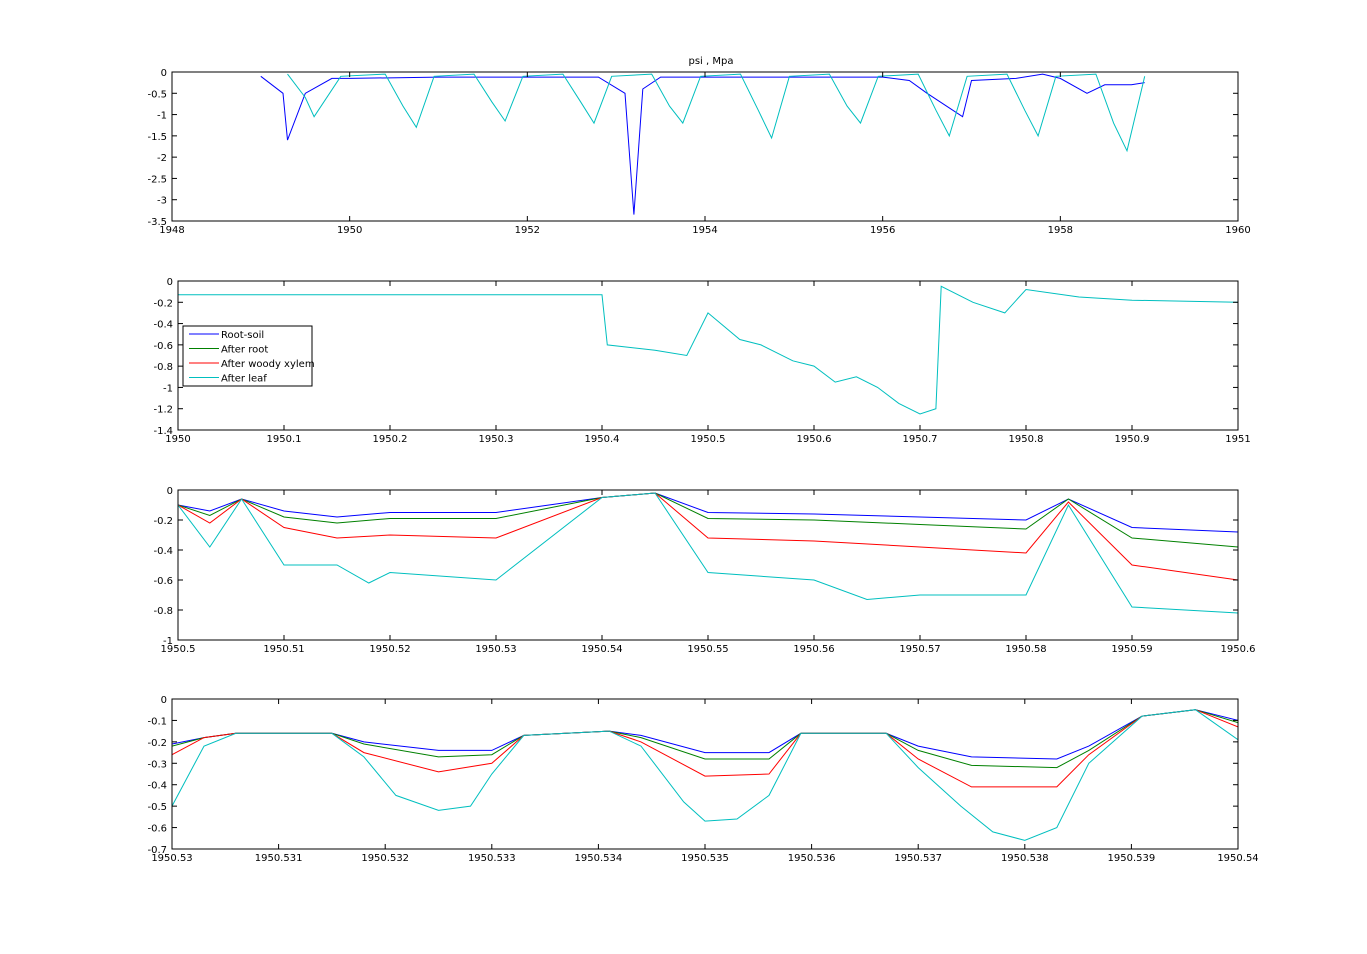 Image resolution: width=1367 pixels, height=954 pixels. I want to click on x-tick-label: 1950.533, so click(492, 858).